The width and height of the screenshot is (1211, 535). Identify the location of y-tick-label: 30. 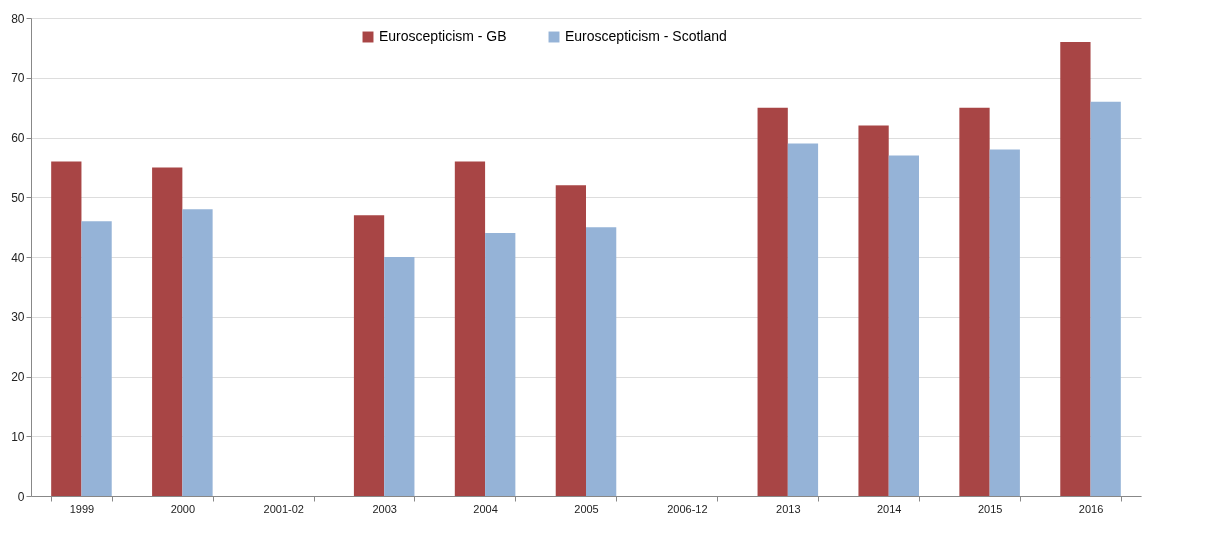
(18, 317).